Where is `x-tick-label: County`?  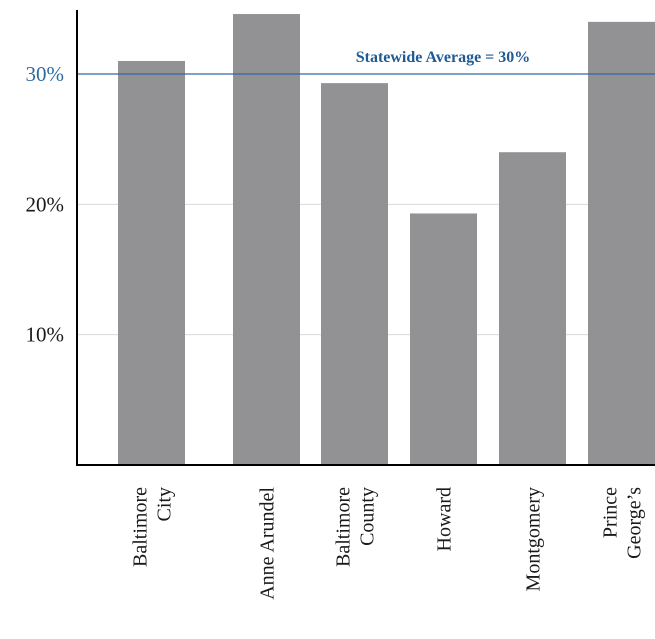
x-tick-label: County is located at coordinates (368, 516).